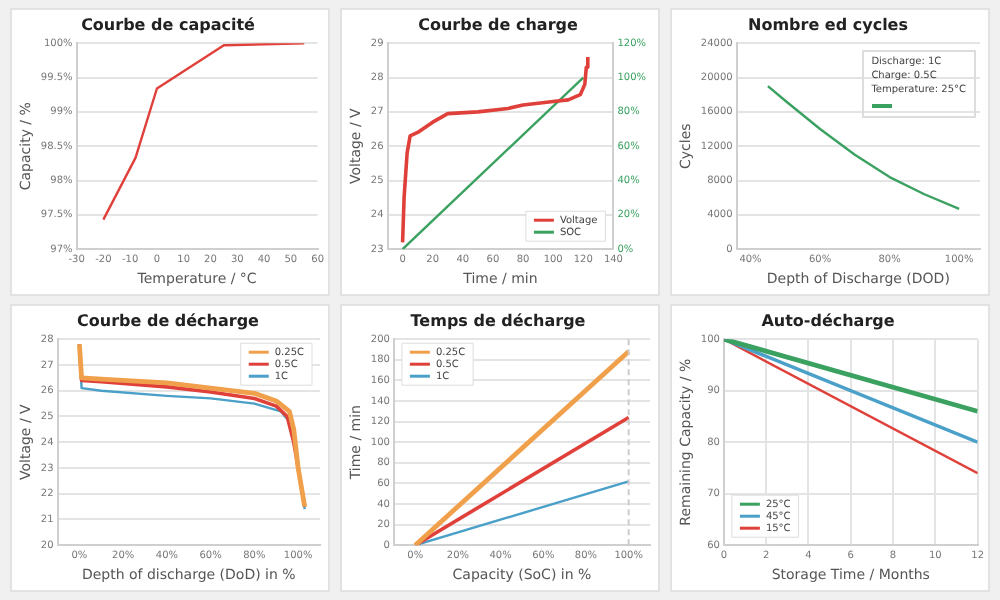 The width and height of the screenshot is (1000, 600). I want to click on chart-title: Courbe de décharge, so click(169, 320).